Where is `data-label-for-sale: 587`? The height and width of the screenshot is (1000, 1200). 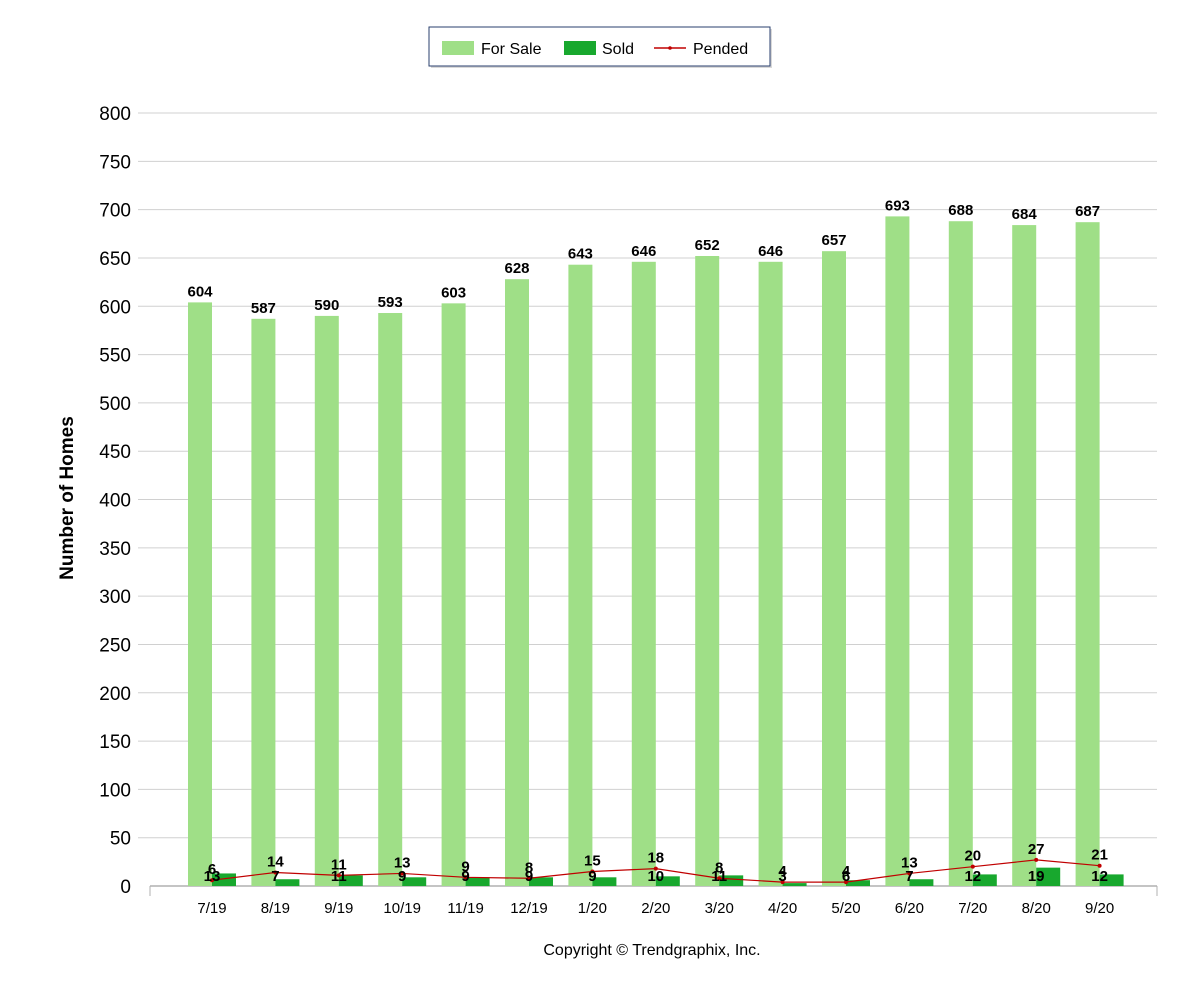
data-label-for-sale: 587 is located at coordinates (263, 308).